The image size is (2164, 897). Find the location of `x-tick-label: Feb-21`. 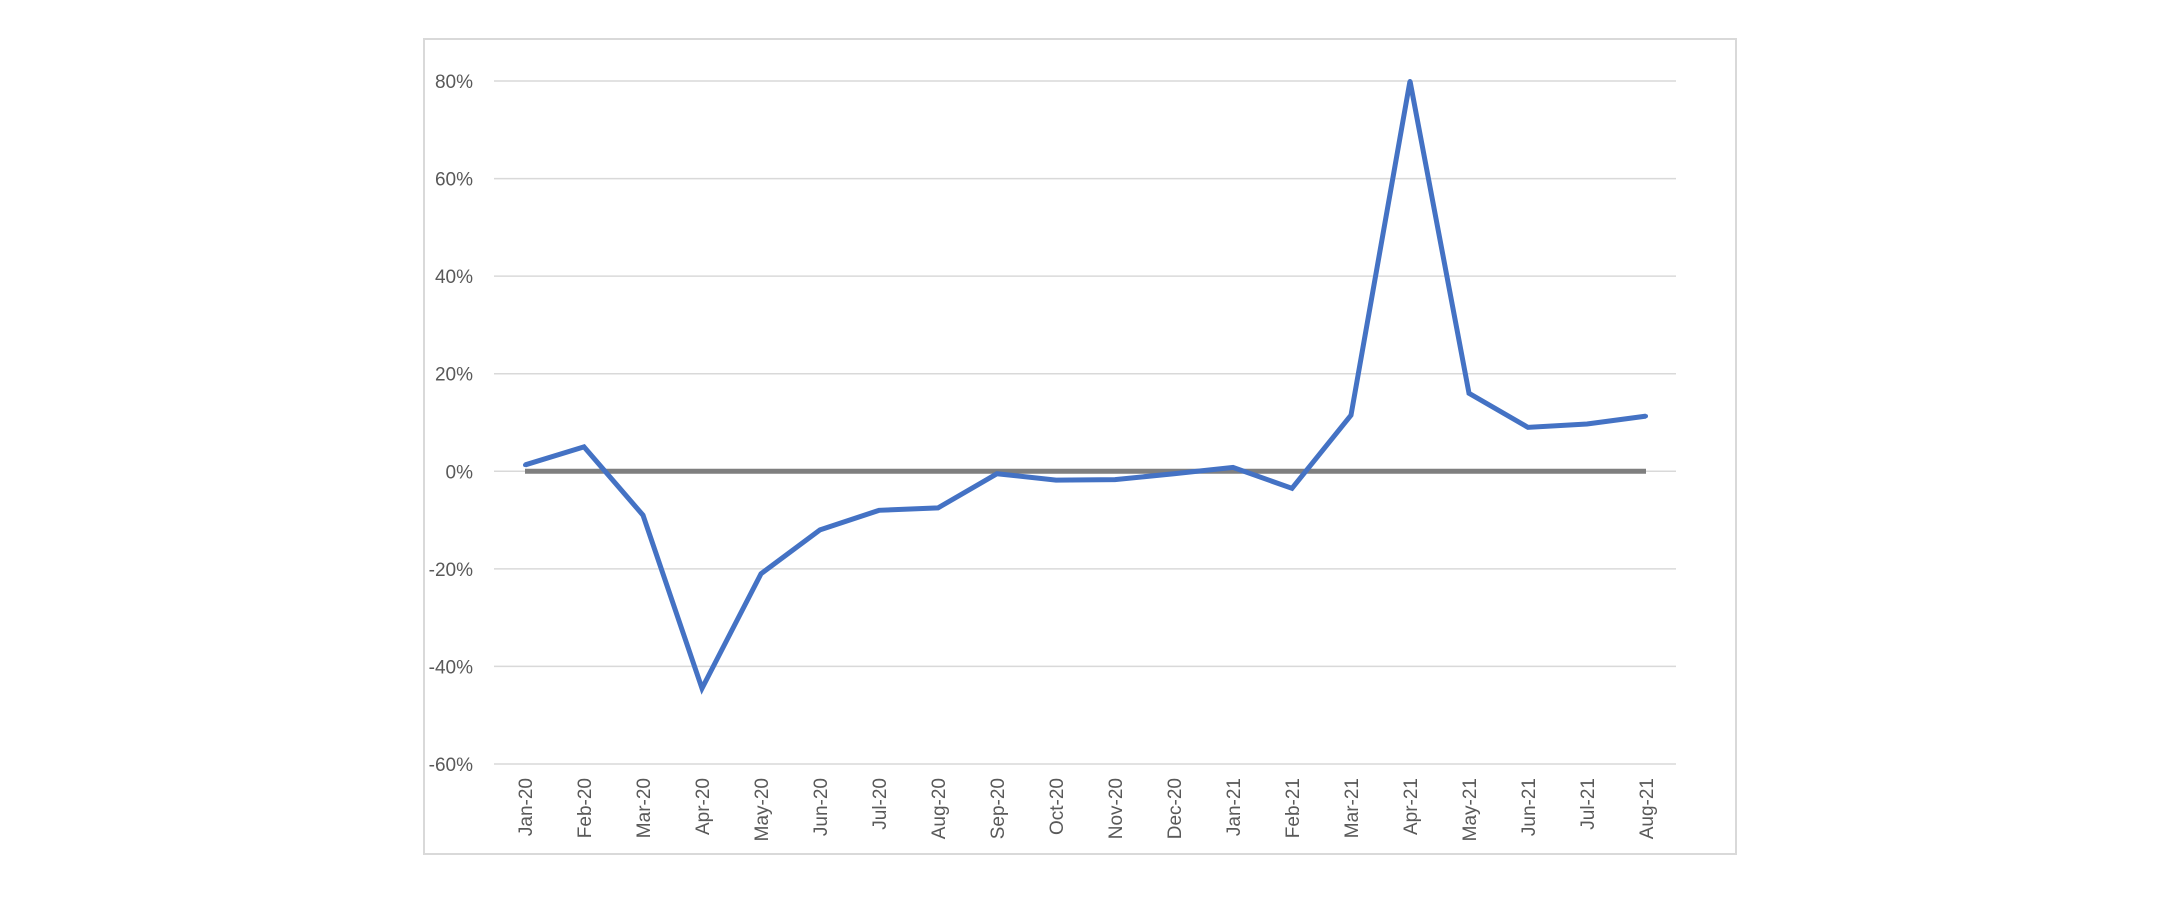

x-tick-label: Feb-21 is located at coordinates (1293, 808).